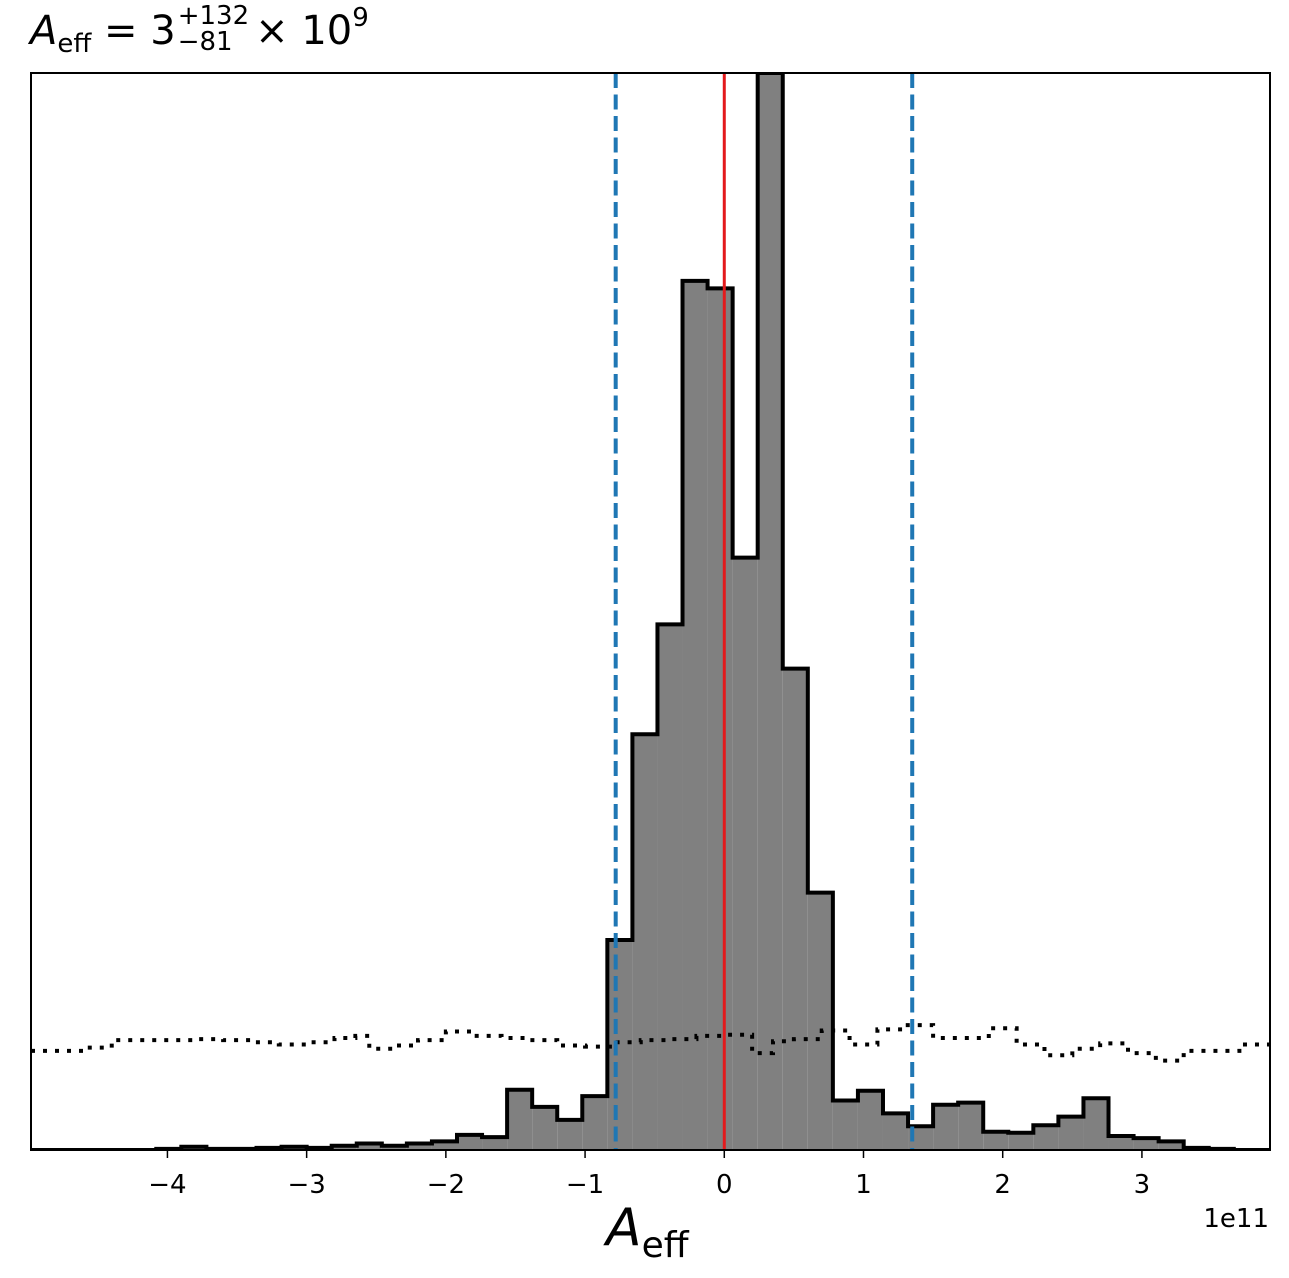  Describe the element at coordinates (133, 31) in the screenshot. I see `title-equals-value: = 3` at that location.